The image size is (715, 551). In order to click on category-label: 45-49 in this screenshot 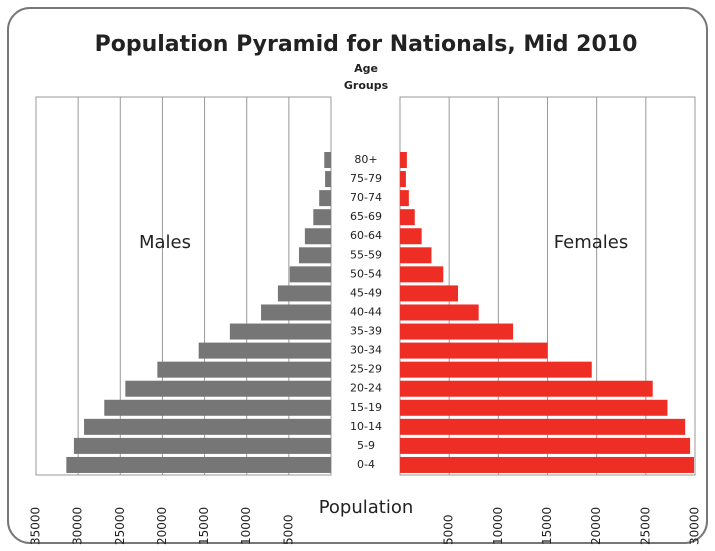, I will do `click(366, 292)`.